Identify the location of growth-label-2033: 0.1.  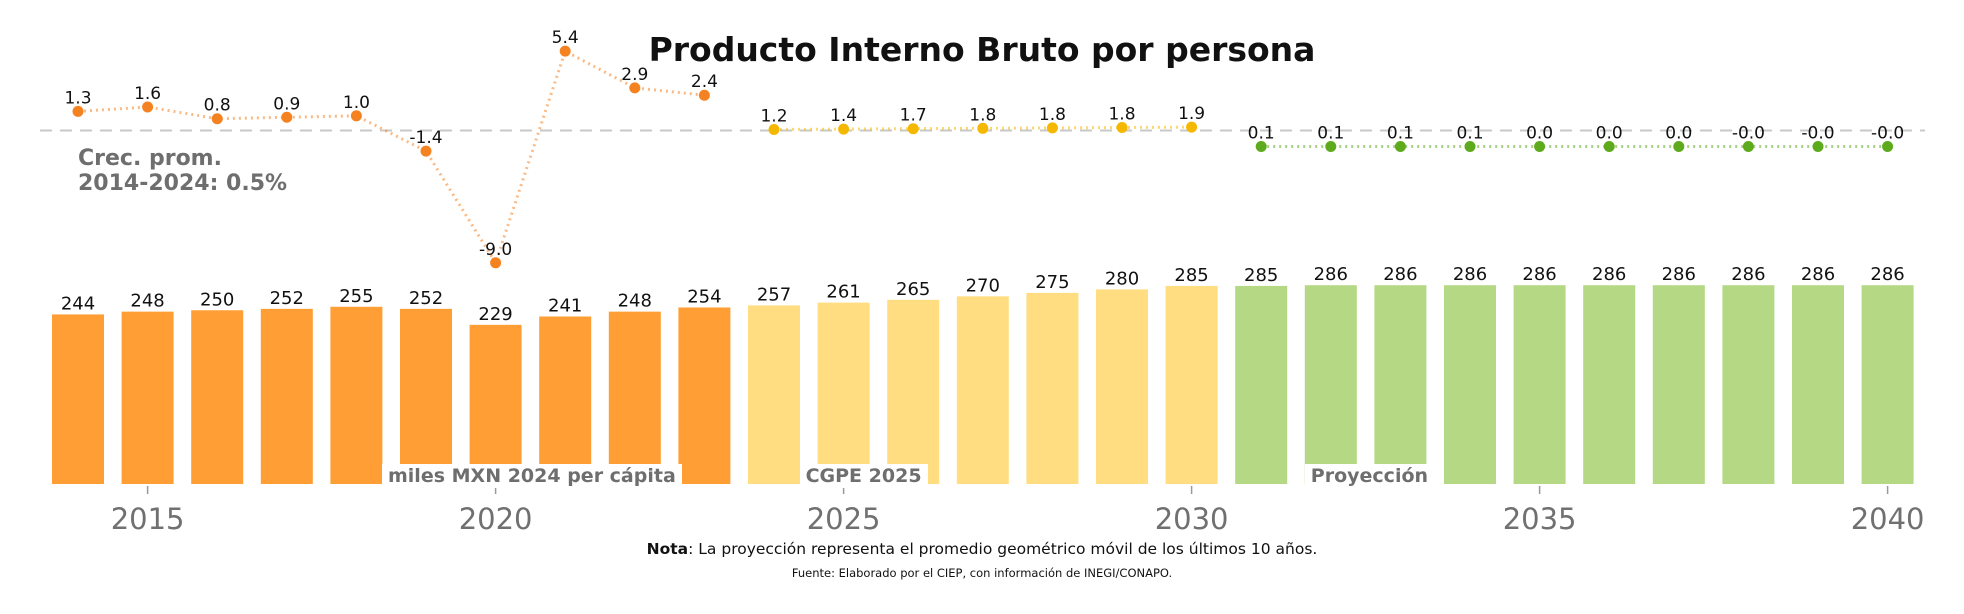
(1400, 134).